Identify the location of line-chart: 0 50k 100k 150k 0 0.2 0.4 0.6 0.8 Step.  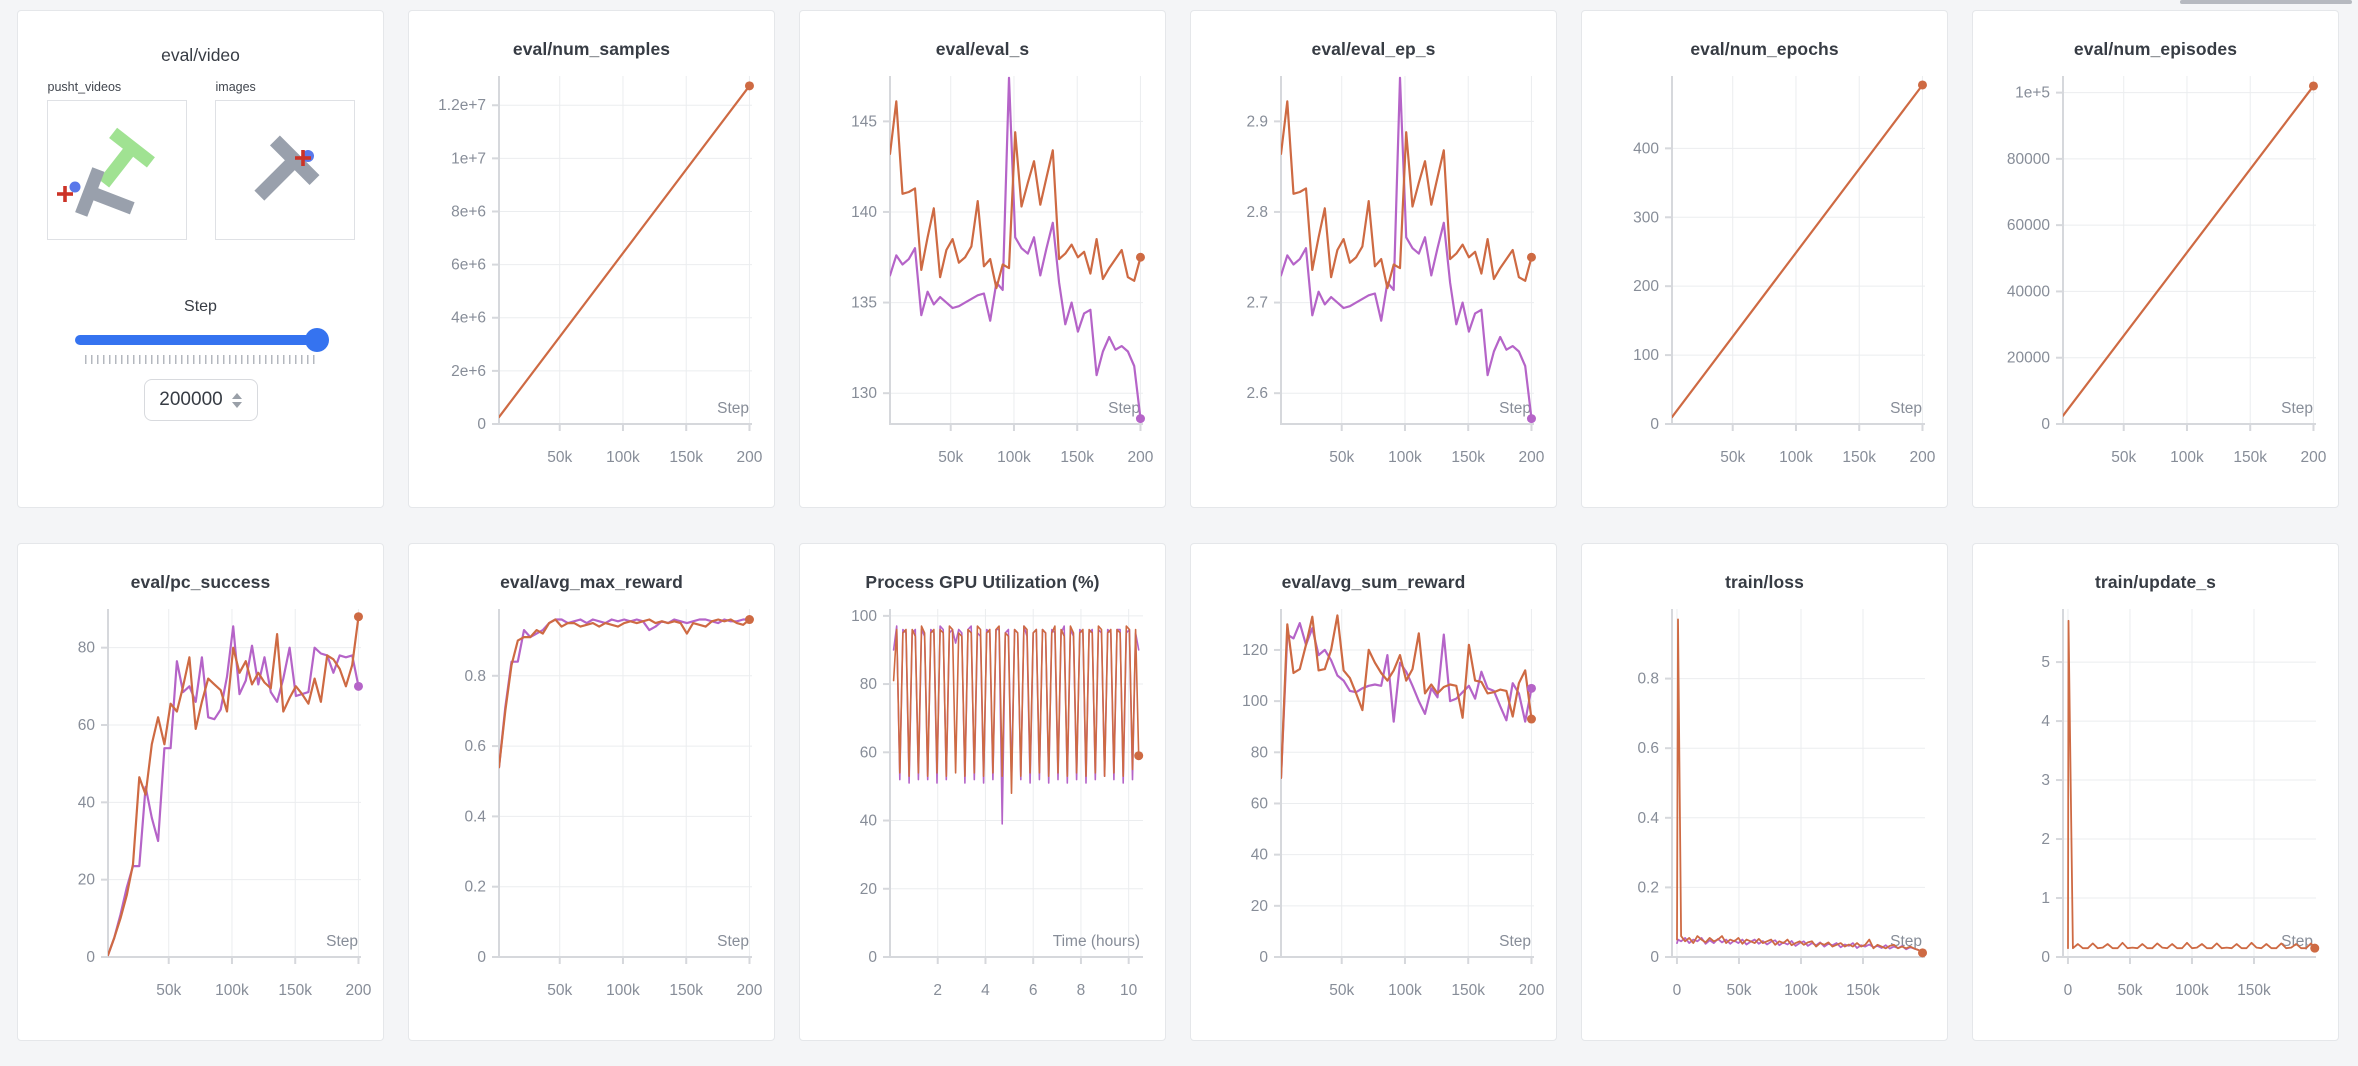
(1764, 811).